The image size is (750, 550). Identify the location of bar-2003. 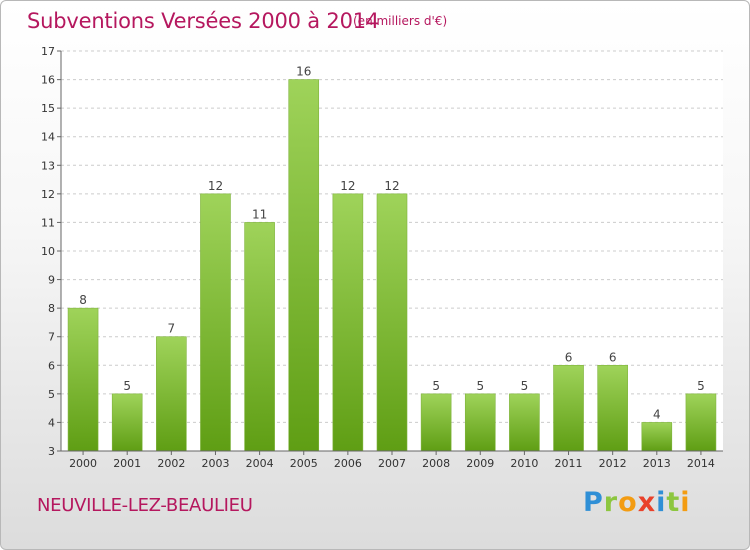
(215, 322).